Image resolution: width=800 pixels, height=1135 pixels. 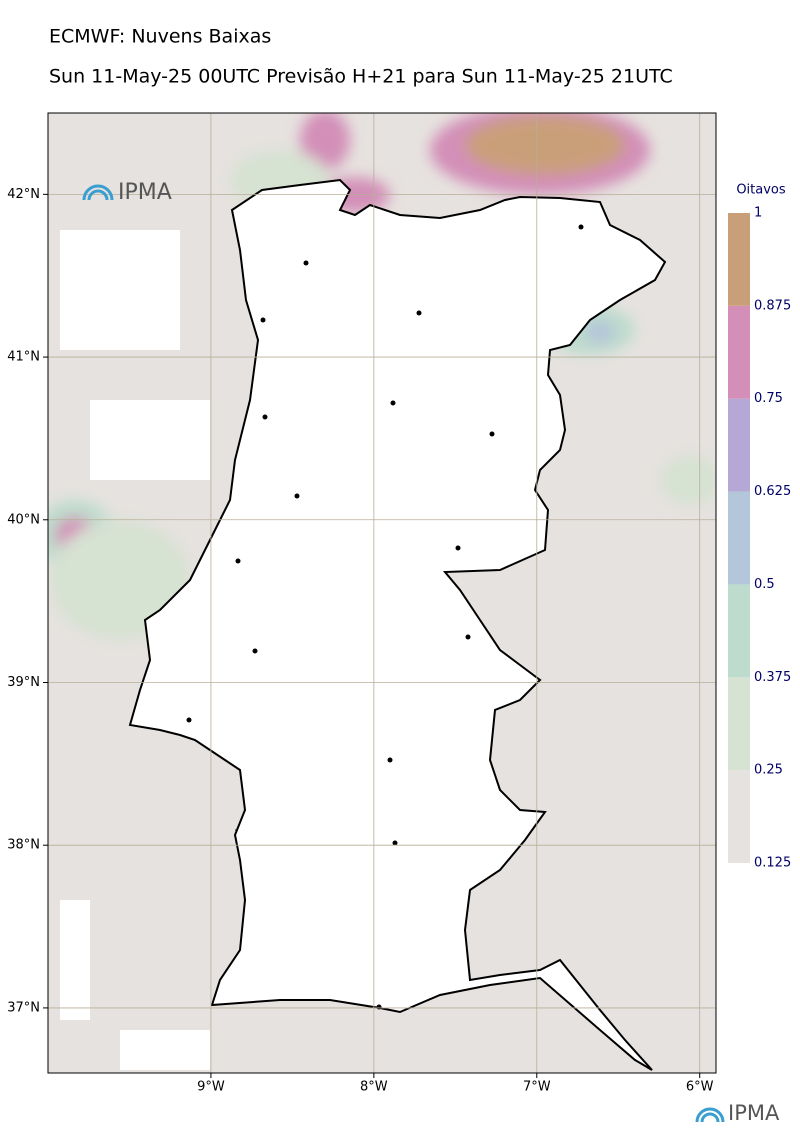 I want to click on colorbar-label: 0.875, so click(x=772, y=305).